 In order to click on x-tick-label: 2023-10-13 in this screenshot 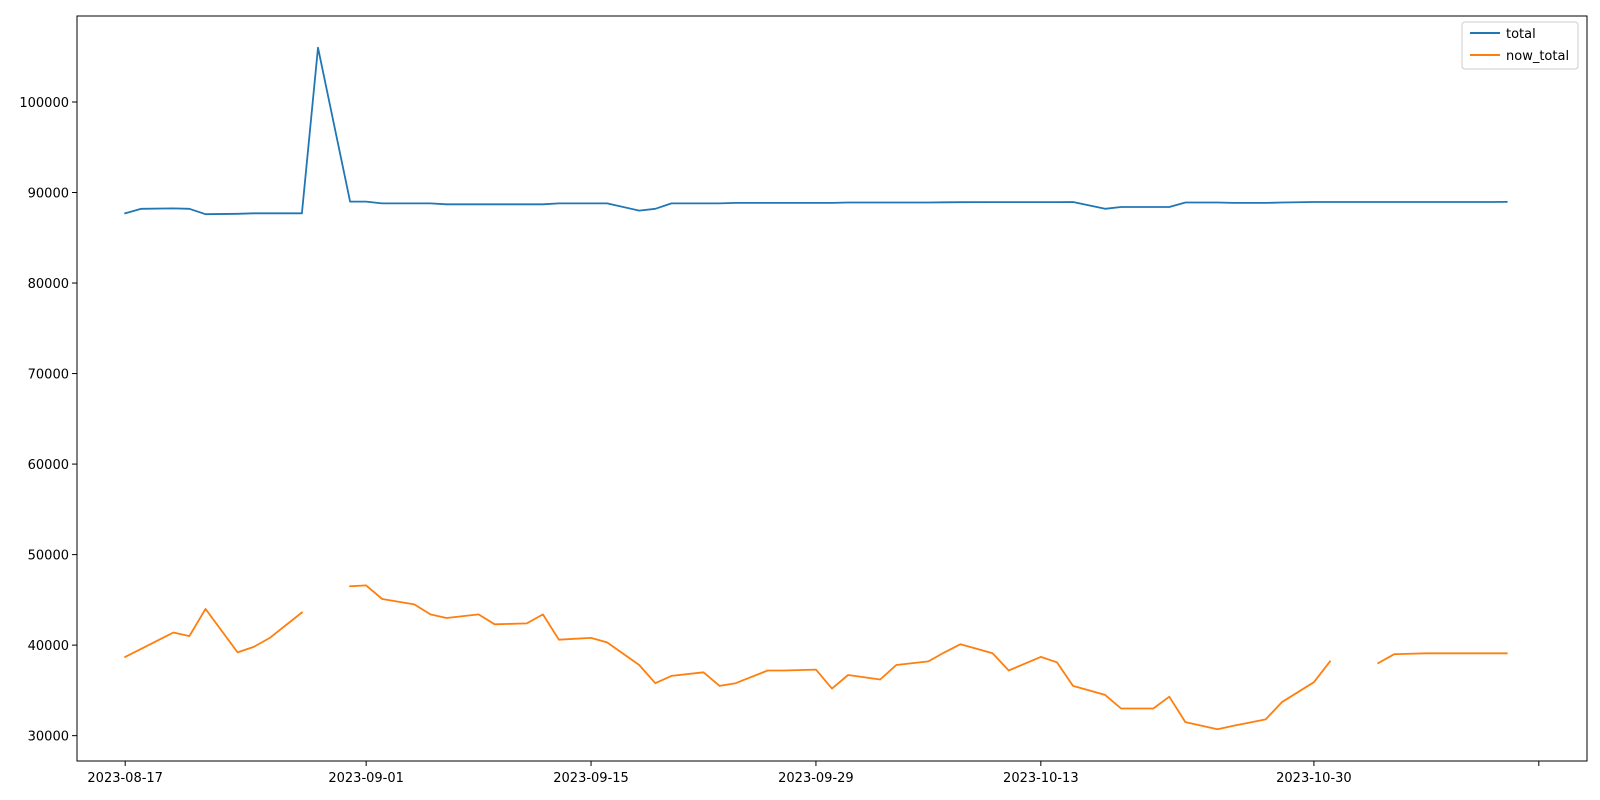, I will do `click(1041, 778)`.